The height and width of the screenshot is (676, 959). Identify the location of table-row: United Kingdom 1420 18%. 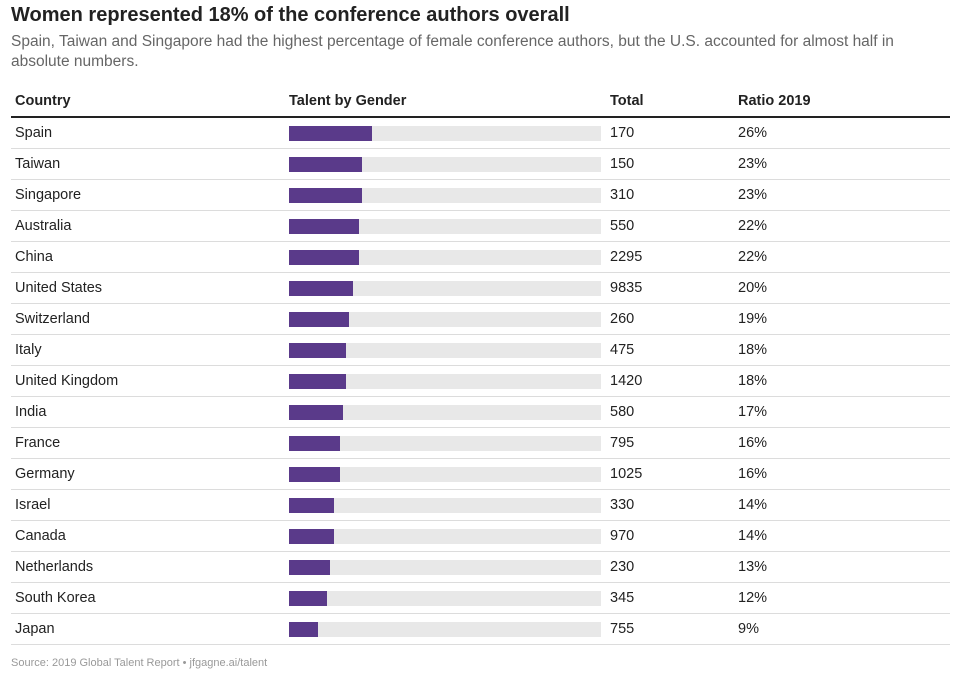
(480, 381).